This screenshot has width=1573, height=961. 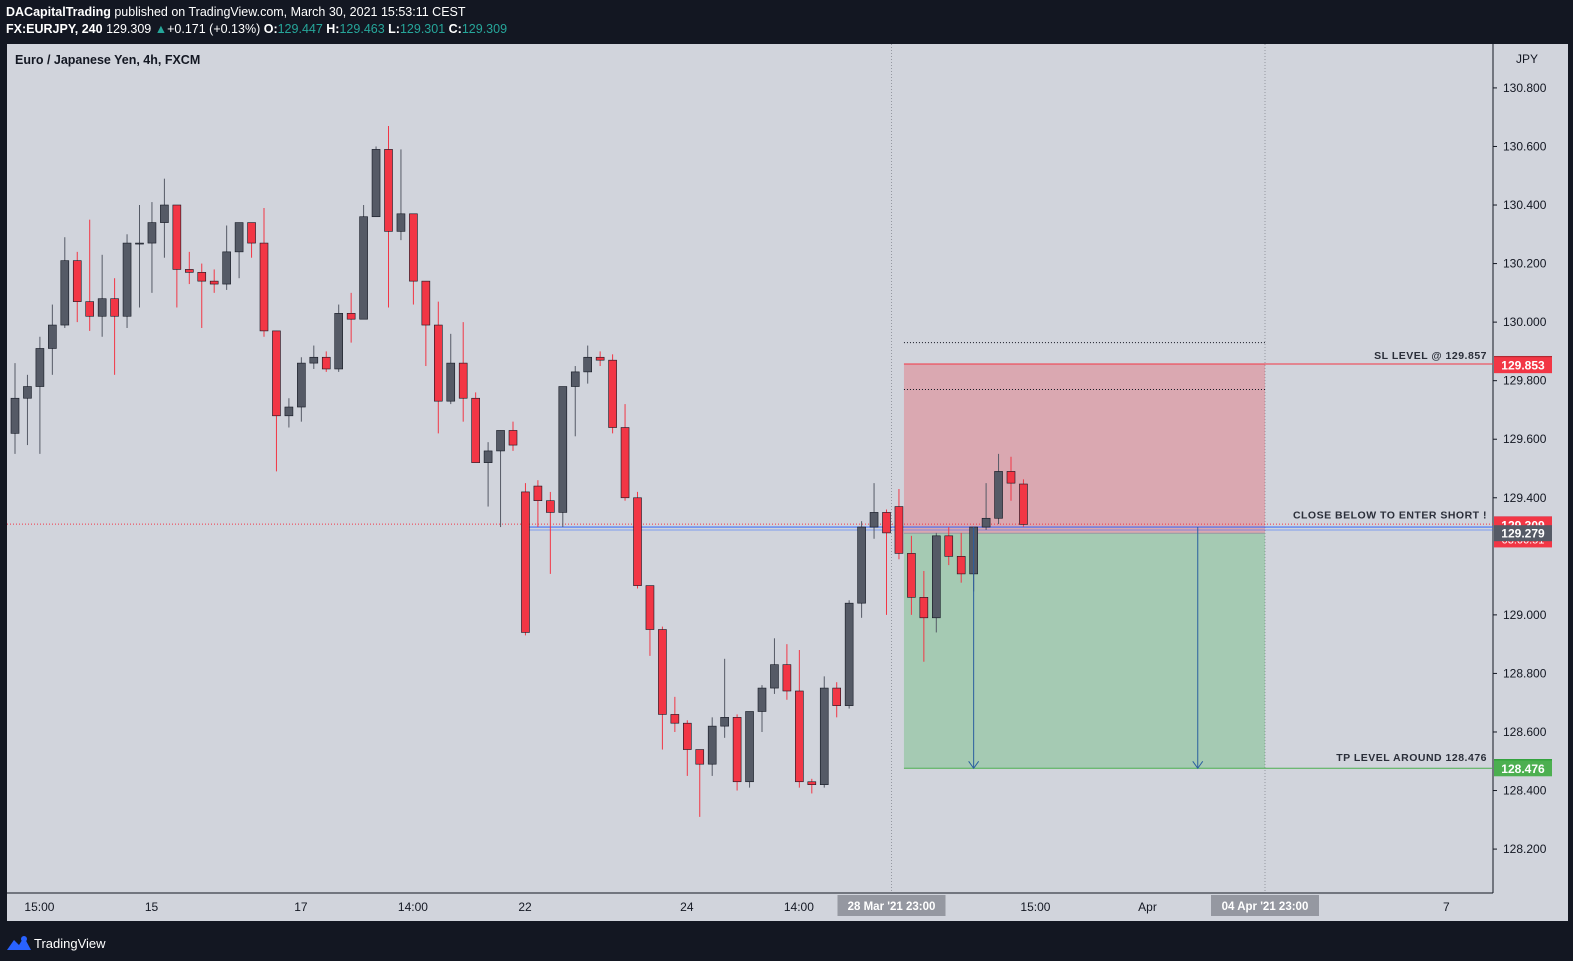 I want to click on price-tag-text: 128.476, so click(x=1523, y=769).